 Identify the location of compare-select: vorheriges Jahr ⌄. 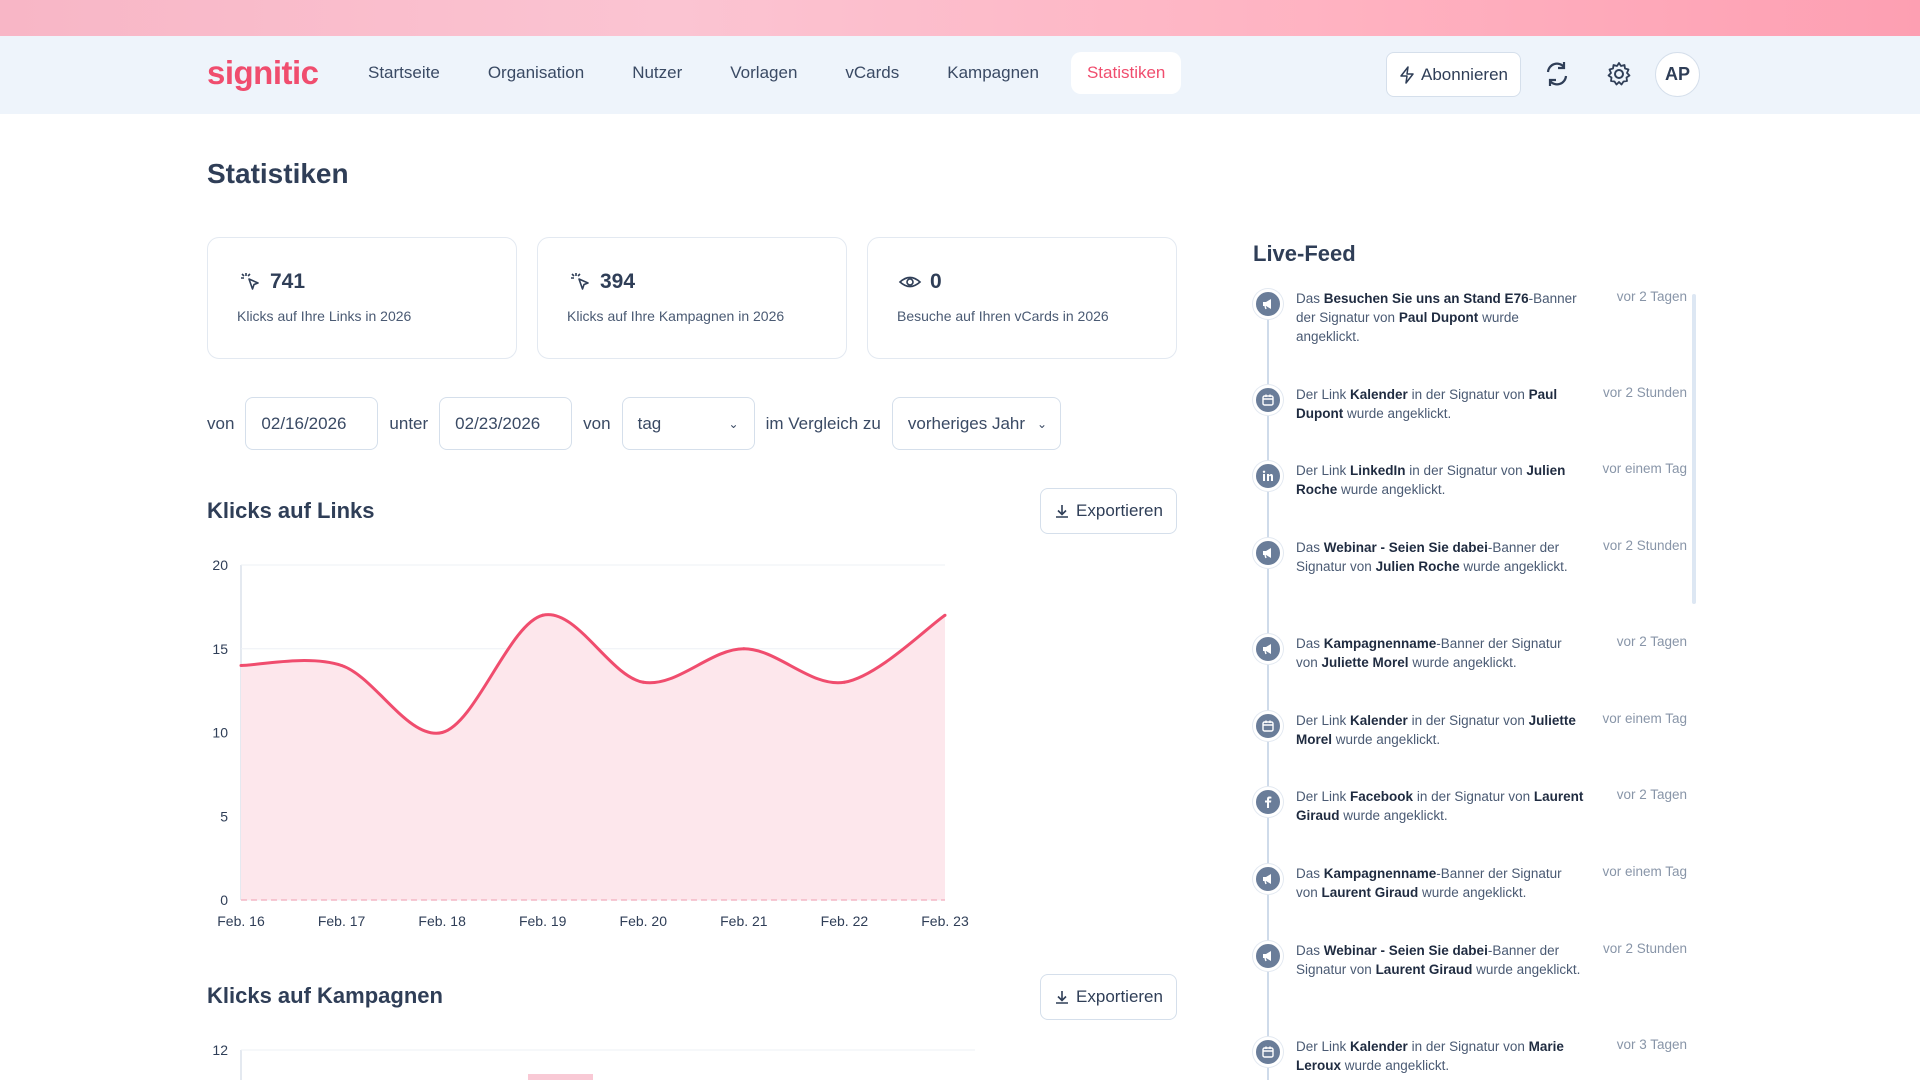
(976, 423).